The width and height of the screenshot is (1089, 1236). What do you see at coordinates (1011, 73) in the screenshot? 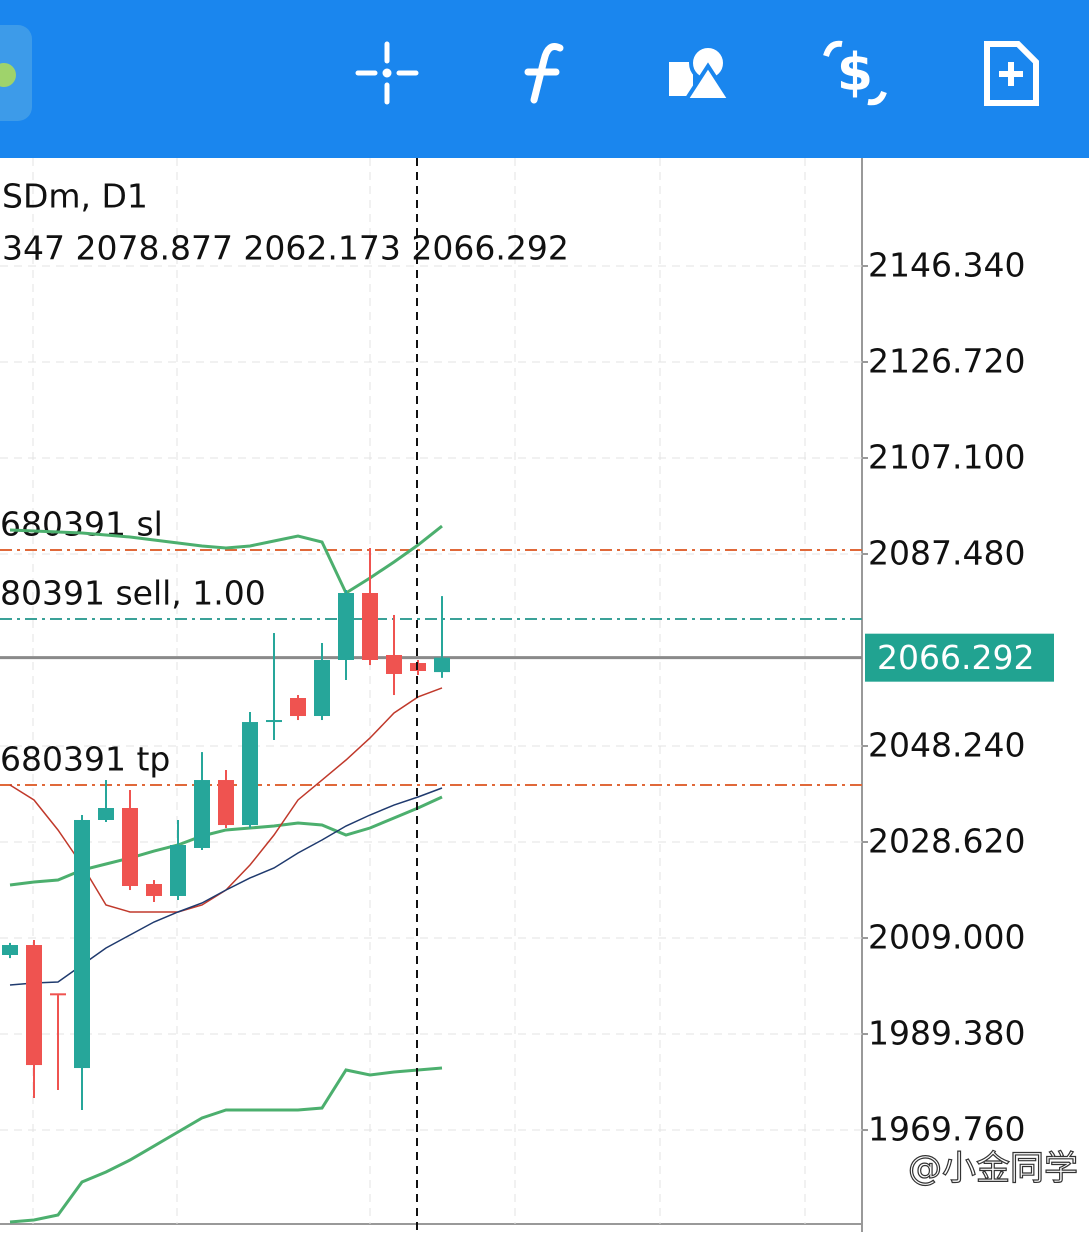
I see `new-order-button` at bounding box center [1011, 73].